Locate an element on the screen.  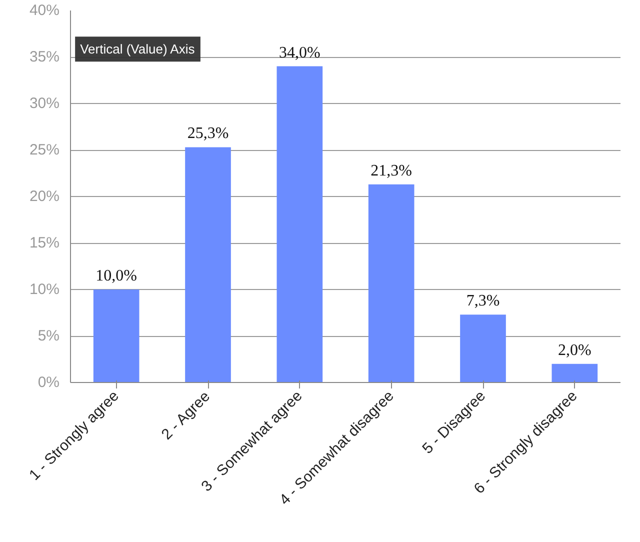
y-tick-label: 30% is located at coordinates (44, 103).